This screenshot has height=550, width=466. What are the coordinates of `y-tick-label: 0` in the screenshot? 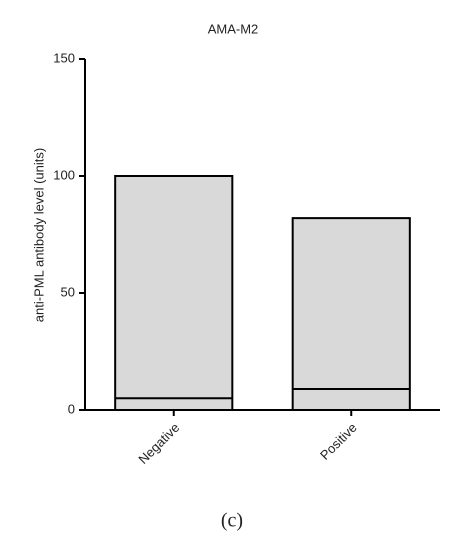 It's located at (71, 408).